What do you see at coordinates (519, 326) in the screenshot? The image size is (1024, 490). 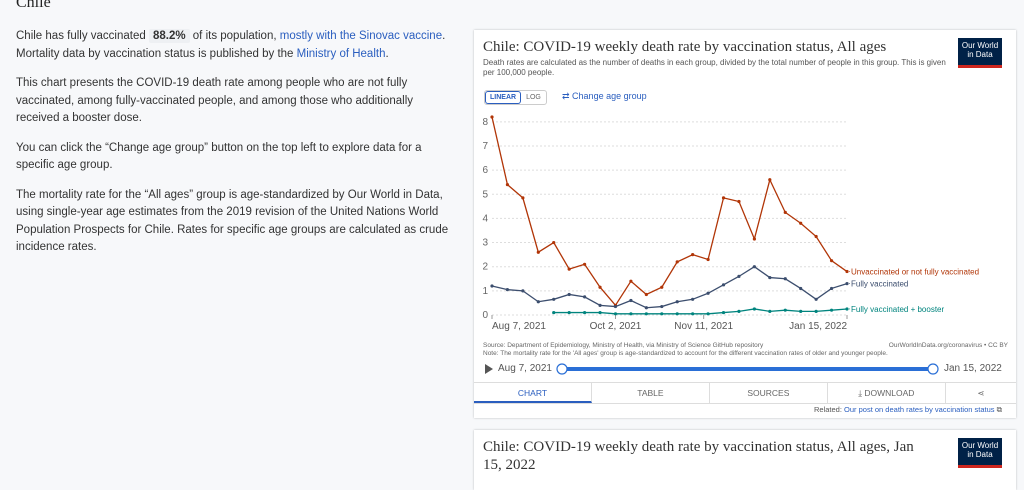 I see `x-tick-label: Aug 7, 2021` at bounding box center [519, 326].